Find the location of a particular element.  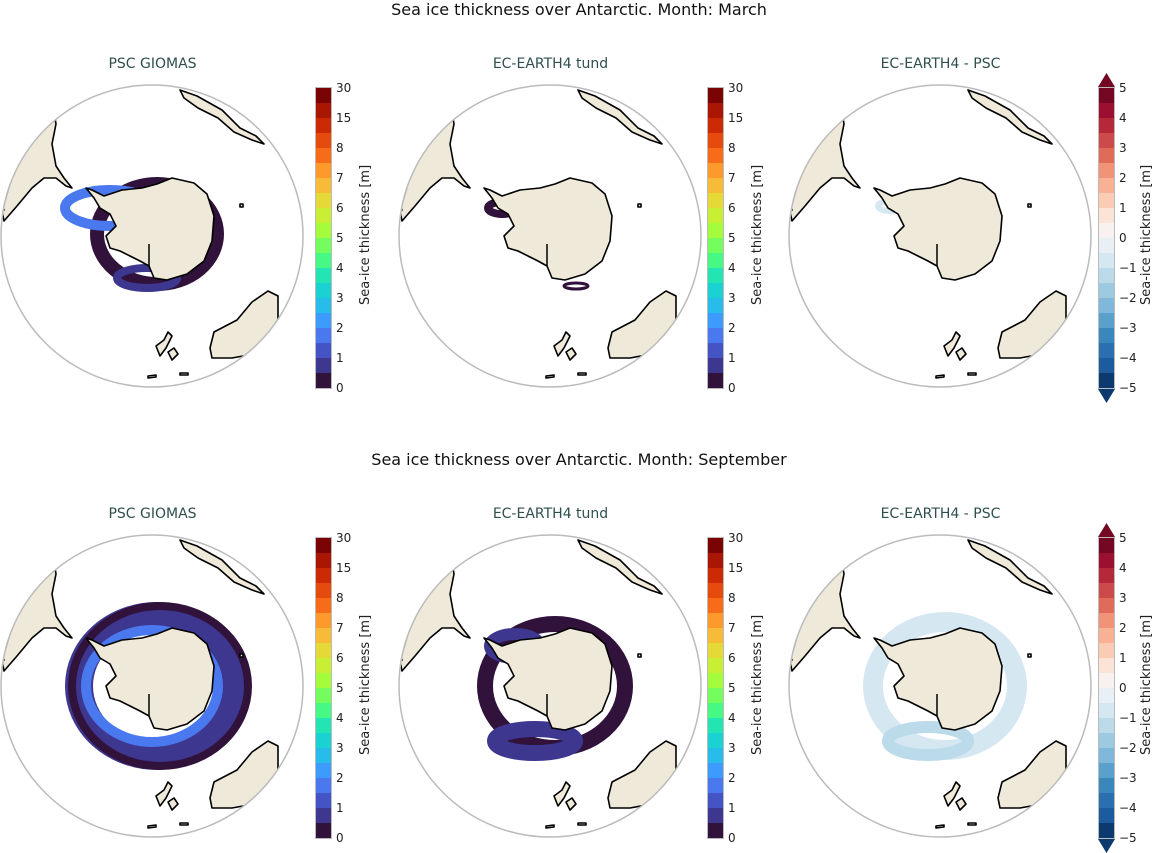

colorbar-tick-label: 2 is located at coordinates (1123, 178).